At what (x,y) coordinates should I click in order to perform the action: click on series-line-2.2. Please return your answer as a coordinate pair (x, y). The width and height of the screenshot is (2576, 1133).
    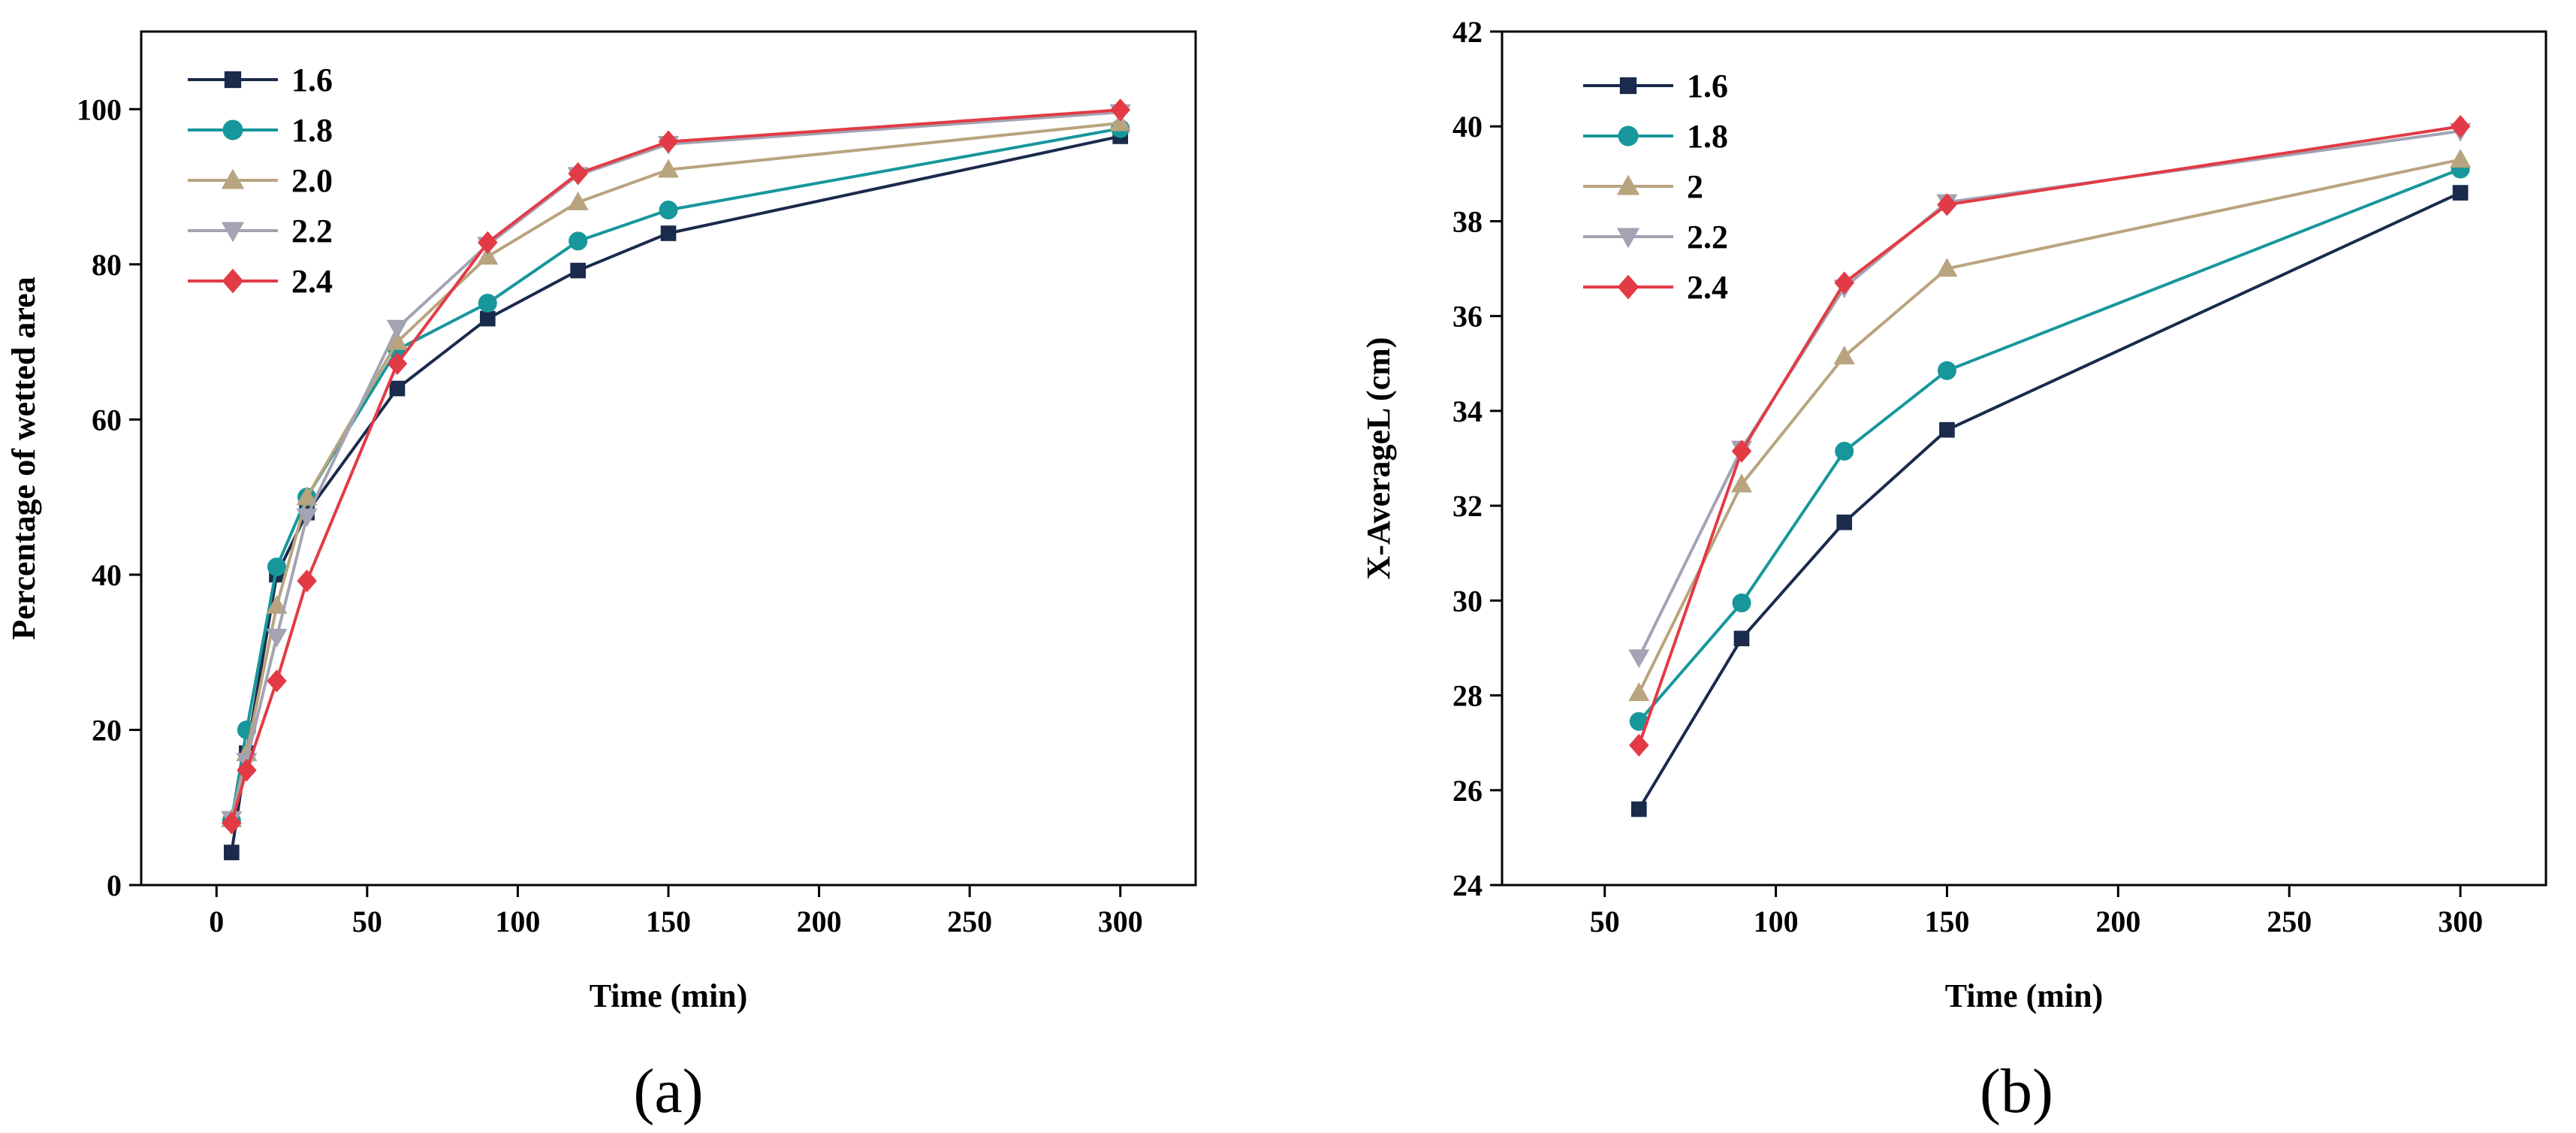
    Looking at the image, I should click on (2049, 393).